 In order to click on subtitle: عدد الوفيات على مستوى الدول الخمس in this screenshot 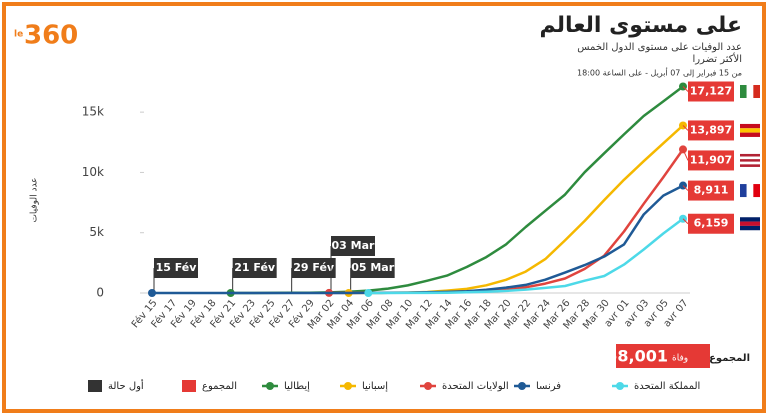, I will do `click(659, 47)`.